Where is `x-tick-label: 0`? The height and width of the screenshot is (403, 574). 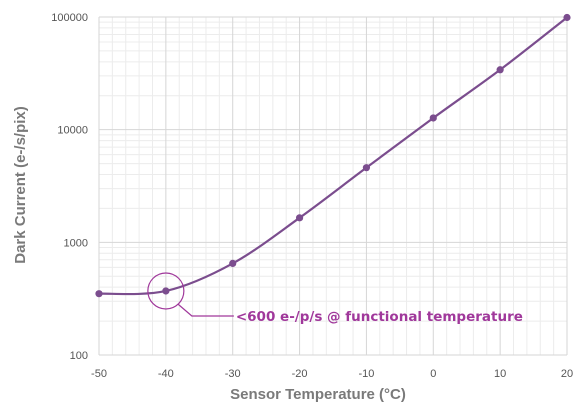
x-tick-label: 0 is located at coordinates (433, 374).